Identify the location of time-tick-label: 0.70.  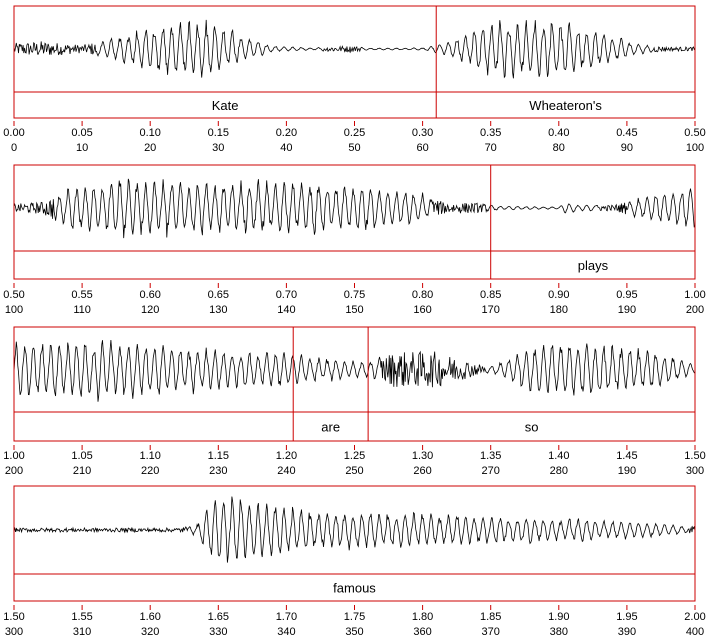
(286, 295).